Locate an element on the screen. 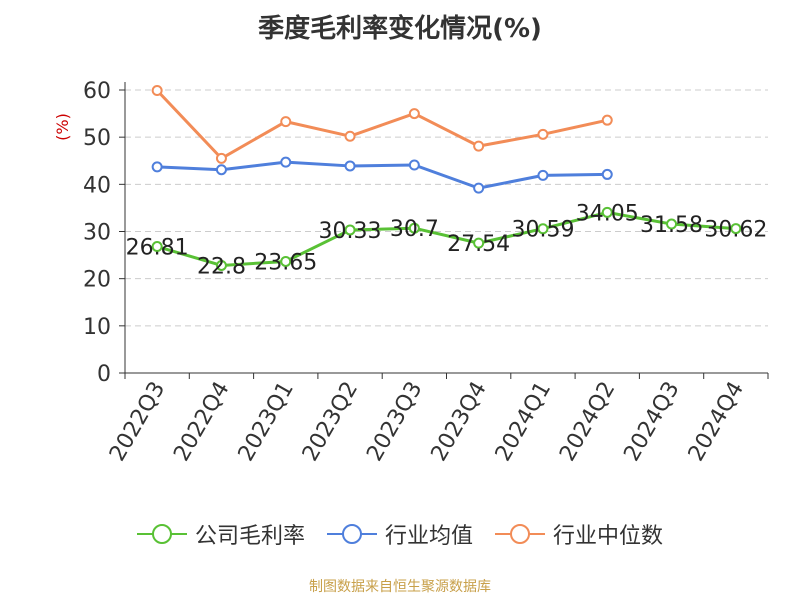  y-tick-label: 0 is located at coordinates (104, 374).